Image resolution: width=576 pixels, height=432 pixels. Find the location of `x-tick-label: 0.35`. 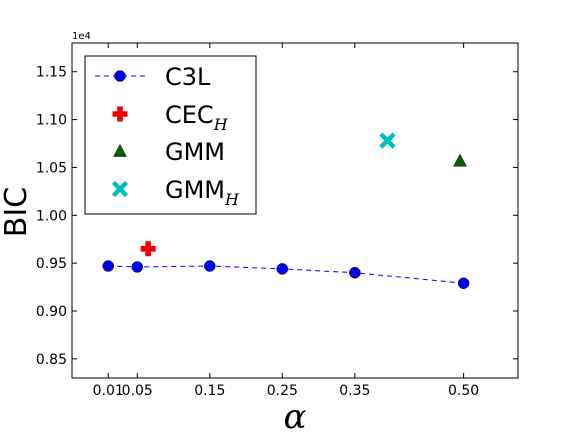

x-tick-label: 0.35 is located at coordinates (354, 391).